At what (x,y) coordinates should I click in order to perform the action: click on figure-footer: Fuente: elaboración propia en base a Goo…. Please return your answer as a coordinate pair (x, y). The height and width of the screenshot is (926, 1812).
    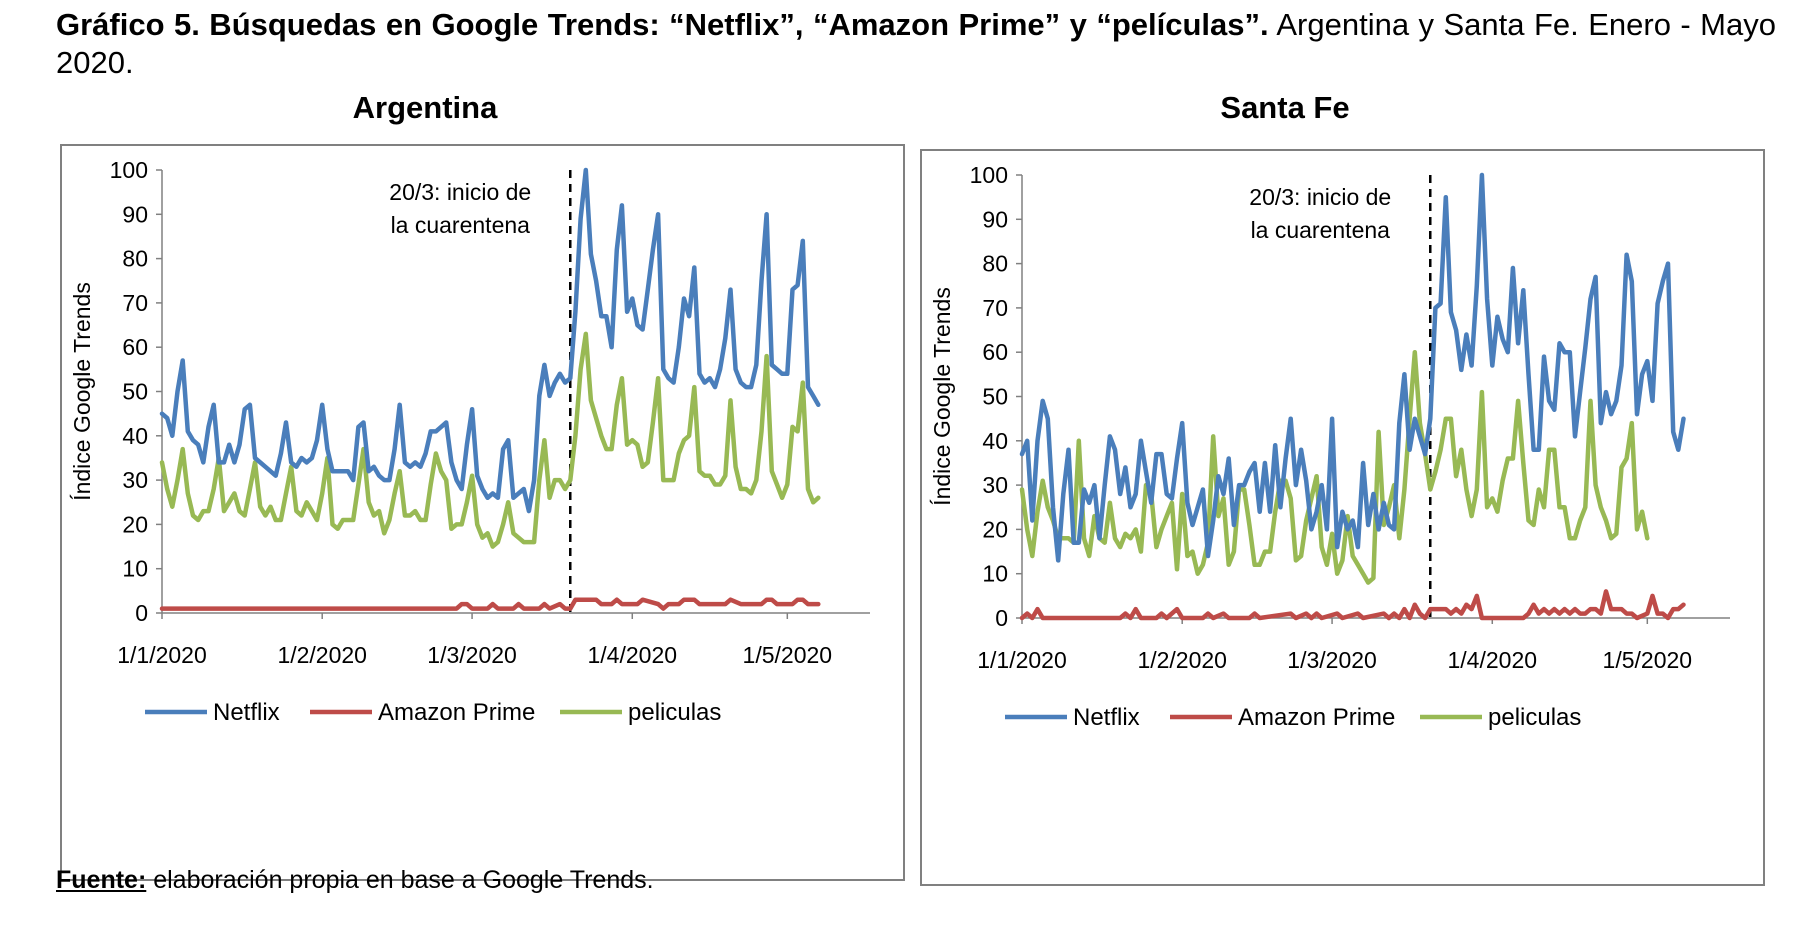
    Looking at the image, I should click on (355, 880).